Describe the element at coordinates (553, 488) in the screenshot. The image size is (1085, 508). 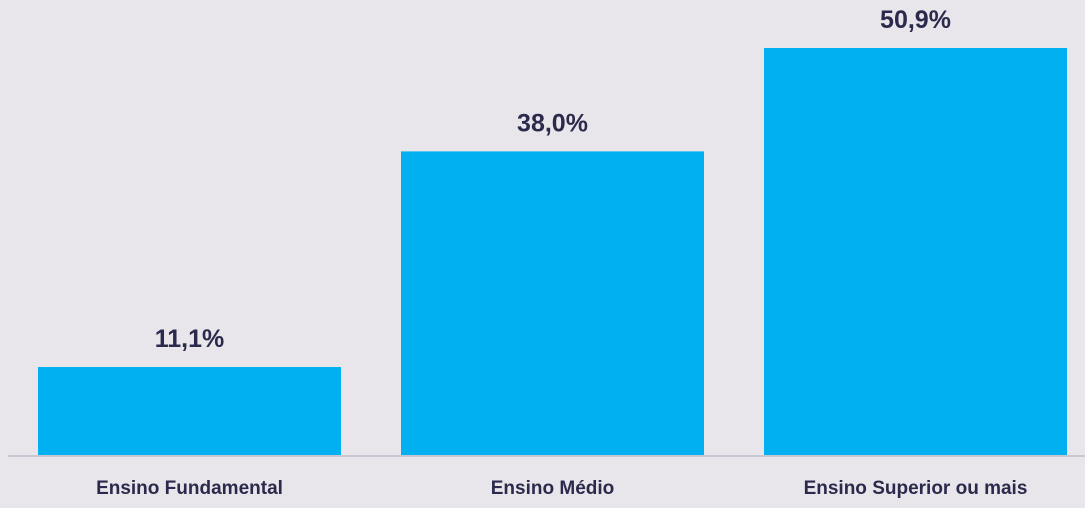
I see `category-label-2: Ensino Médio` at that location.